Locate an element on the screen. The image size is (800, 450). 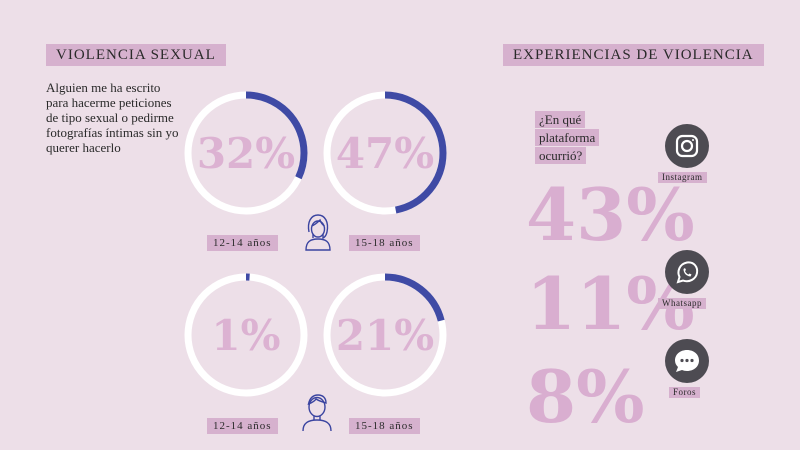
platform-label: Whatsapp is located at coordinates (682, 303).